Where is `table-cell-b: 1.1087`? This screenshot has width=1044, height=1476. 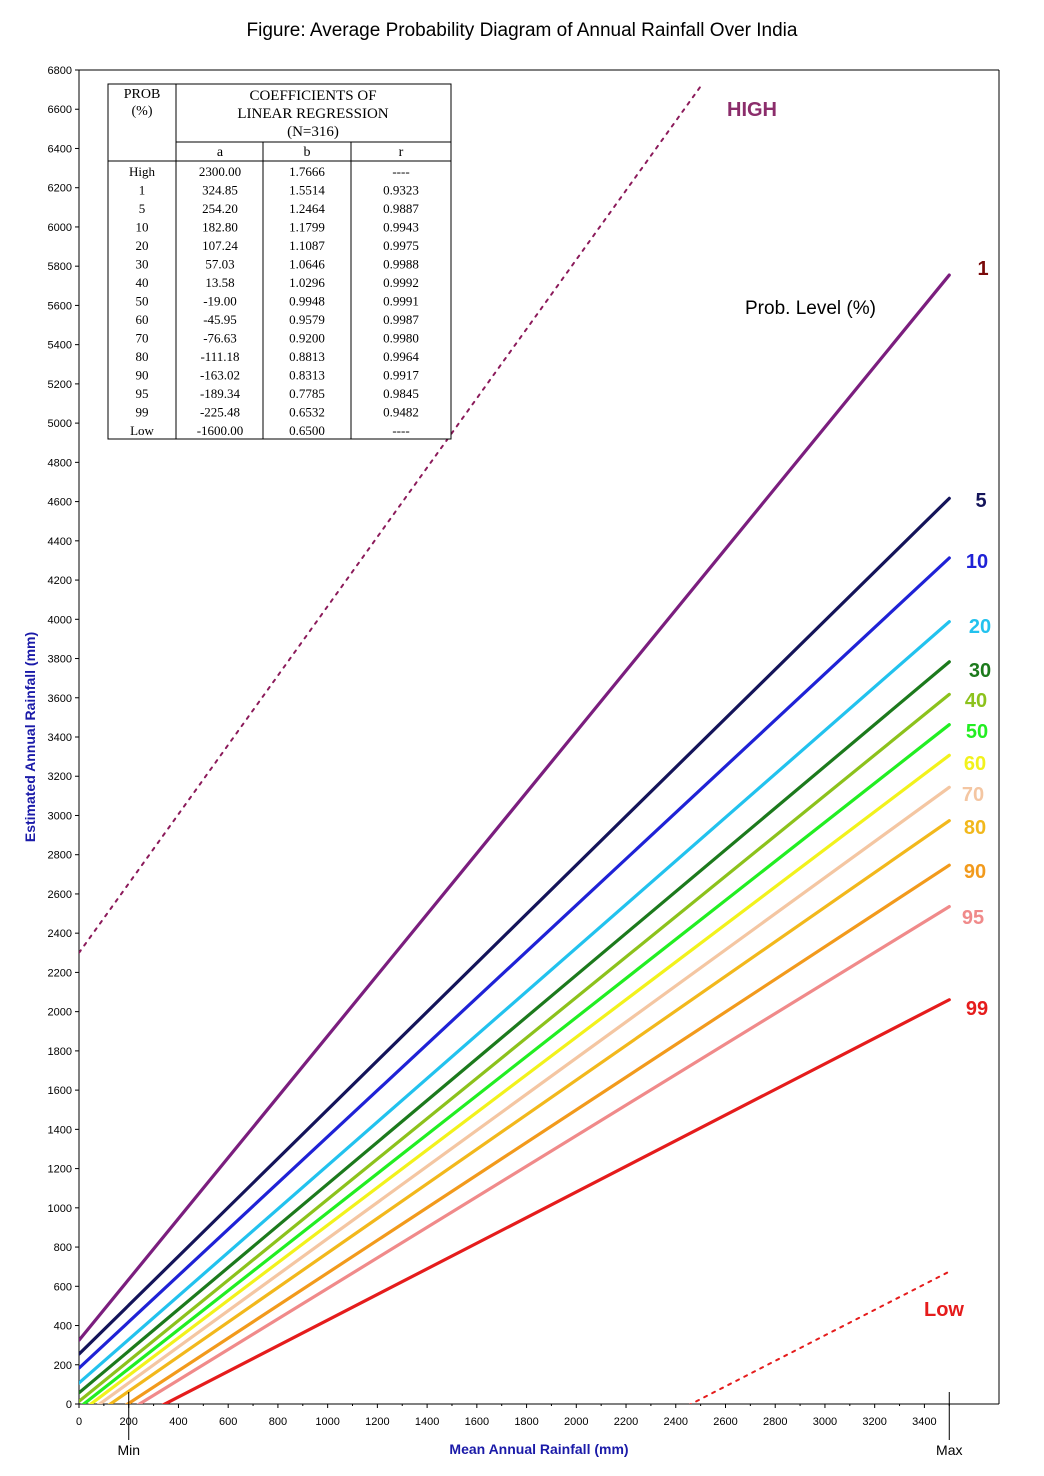
table-cell-b: 1.1087 is located at coordinates (307, 245).